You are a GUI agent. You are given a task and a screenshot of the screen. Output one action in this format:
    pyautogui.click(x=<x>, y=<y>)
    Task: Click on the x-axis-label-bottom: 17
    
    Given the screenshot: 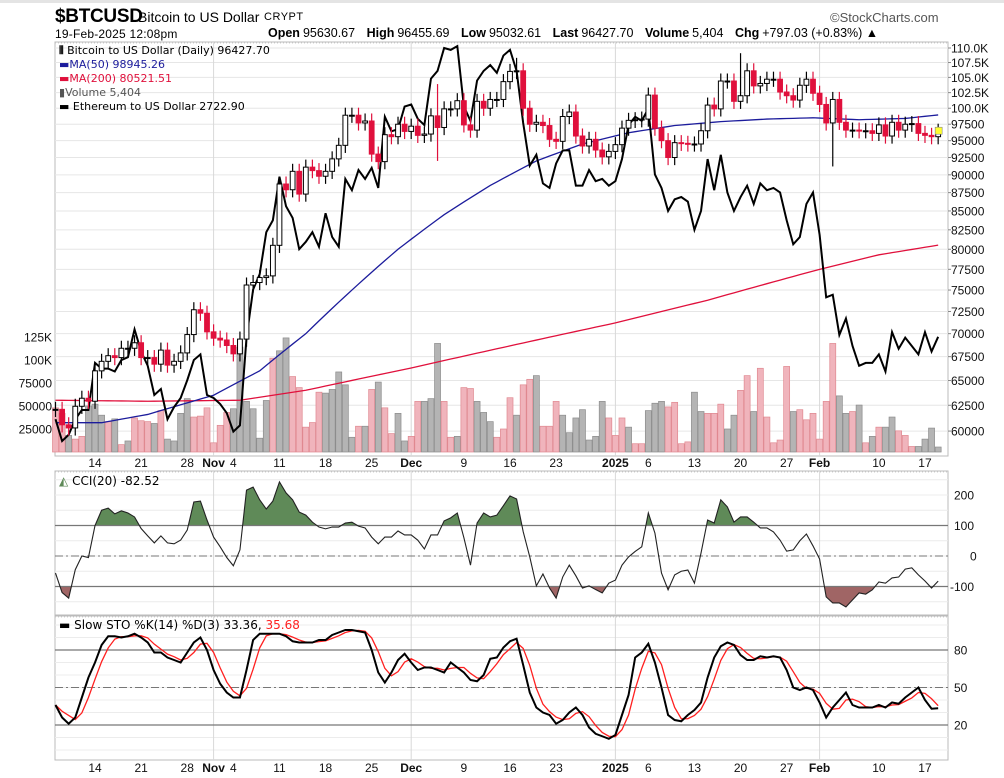 What is the action you would take?
    pyautogui.click(x=925, y=768)
    